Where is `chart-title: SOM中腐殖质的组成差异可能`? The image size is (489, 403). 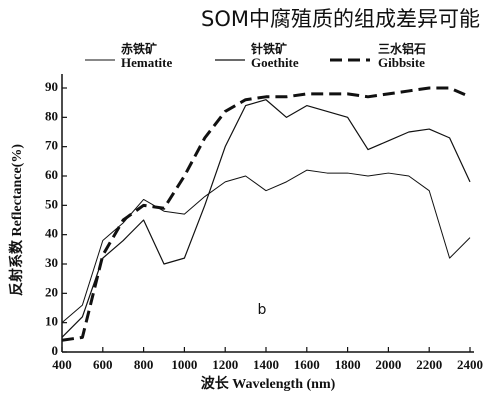 chart-title: SOM中腐殖质的组成差异可能 is located at coordinates (340, 19).